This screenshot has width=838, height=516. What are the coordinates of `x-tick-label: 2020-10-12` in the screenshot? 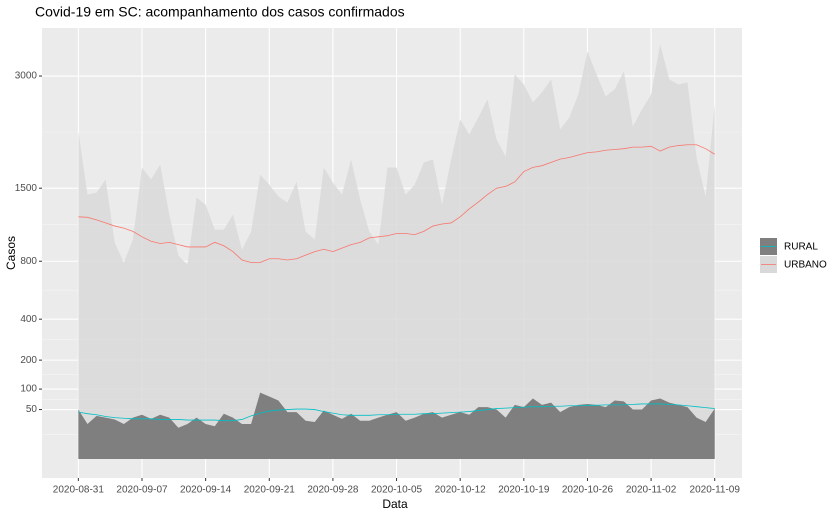 It's located at (461, 490).